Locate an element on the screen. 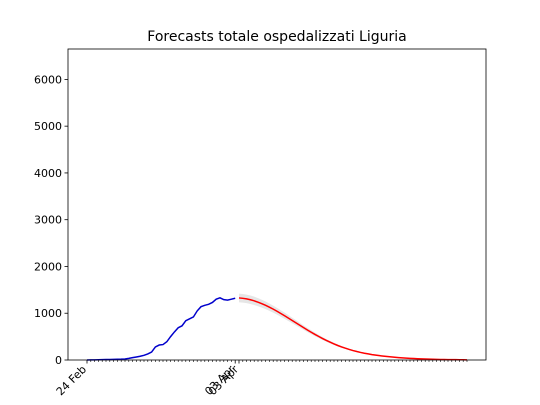 The height and width of the screenshot is (405, 540). y-tick-label: 3000 is located at coordinates (48, 220).